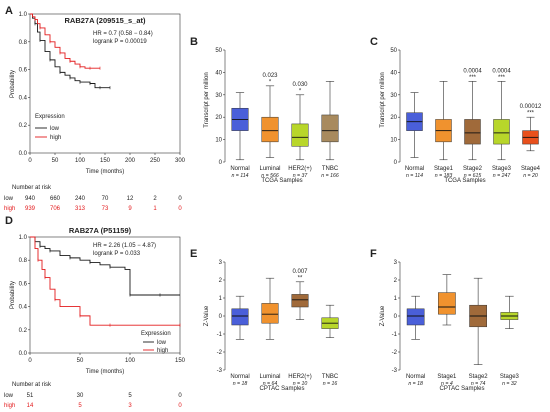 This screenshot has width=550, height=412. I want to click on sample-size-label: n = 615, so click(473, 176).